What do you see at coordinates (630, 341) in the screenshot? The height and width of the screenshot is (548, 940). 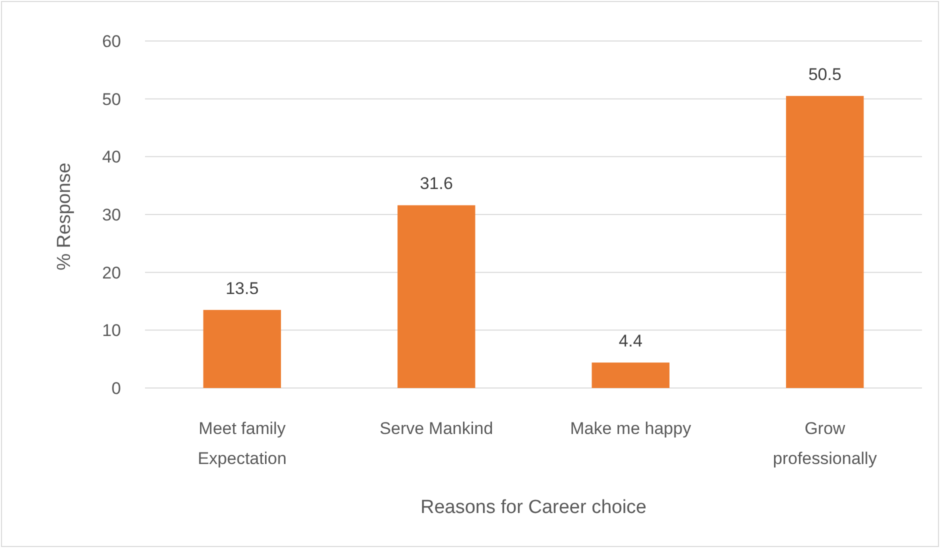 I see `data-label: 4.4` at bounding box center [630, 341].